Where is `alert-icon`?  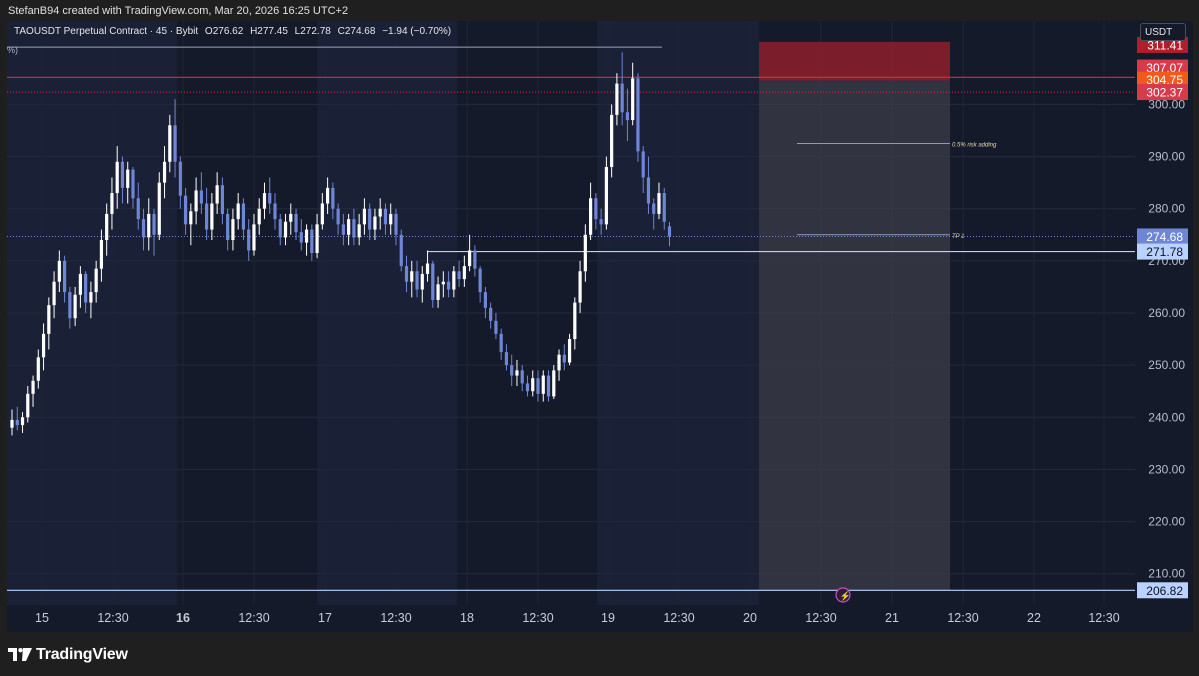 alert-icon is located at coordinates (843, 595).